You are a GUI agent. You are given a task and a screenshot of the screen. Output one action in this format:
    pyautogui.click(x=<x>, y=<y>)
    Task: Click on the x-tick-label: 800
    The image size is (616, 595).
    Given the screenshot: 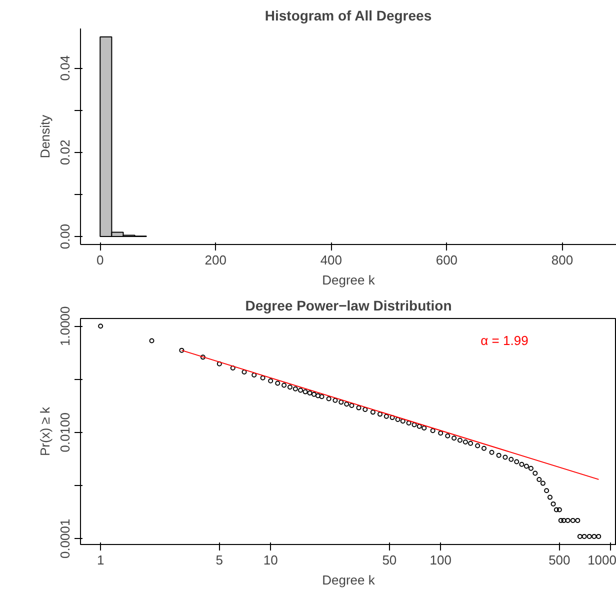 What is the action you would take?
    pyautogui.click(x=562, y=260)
    